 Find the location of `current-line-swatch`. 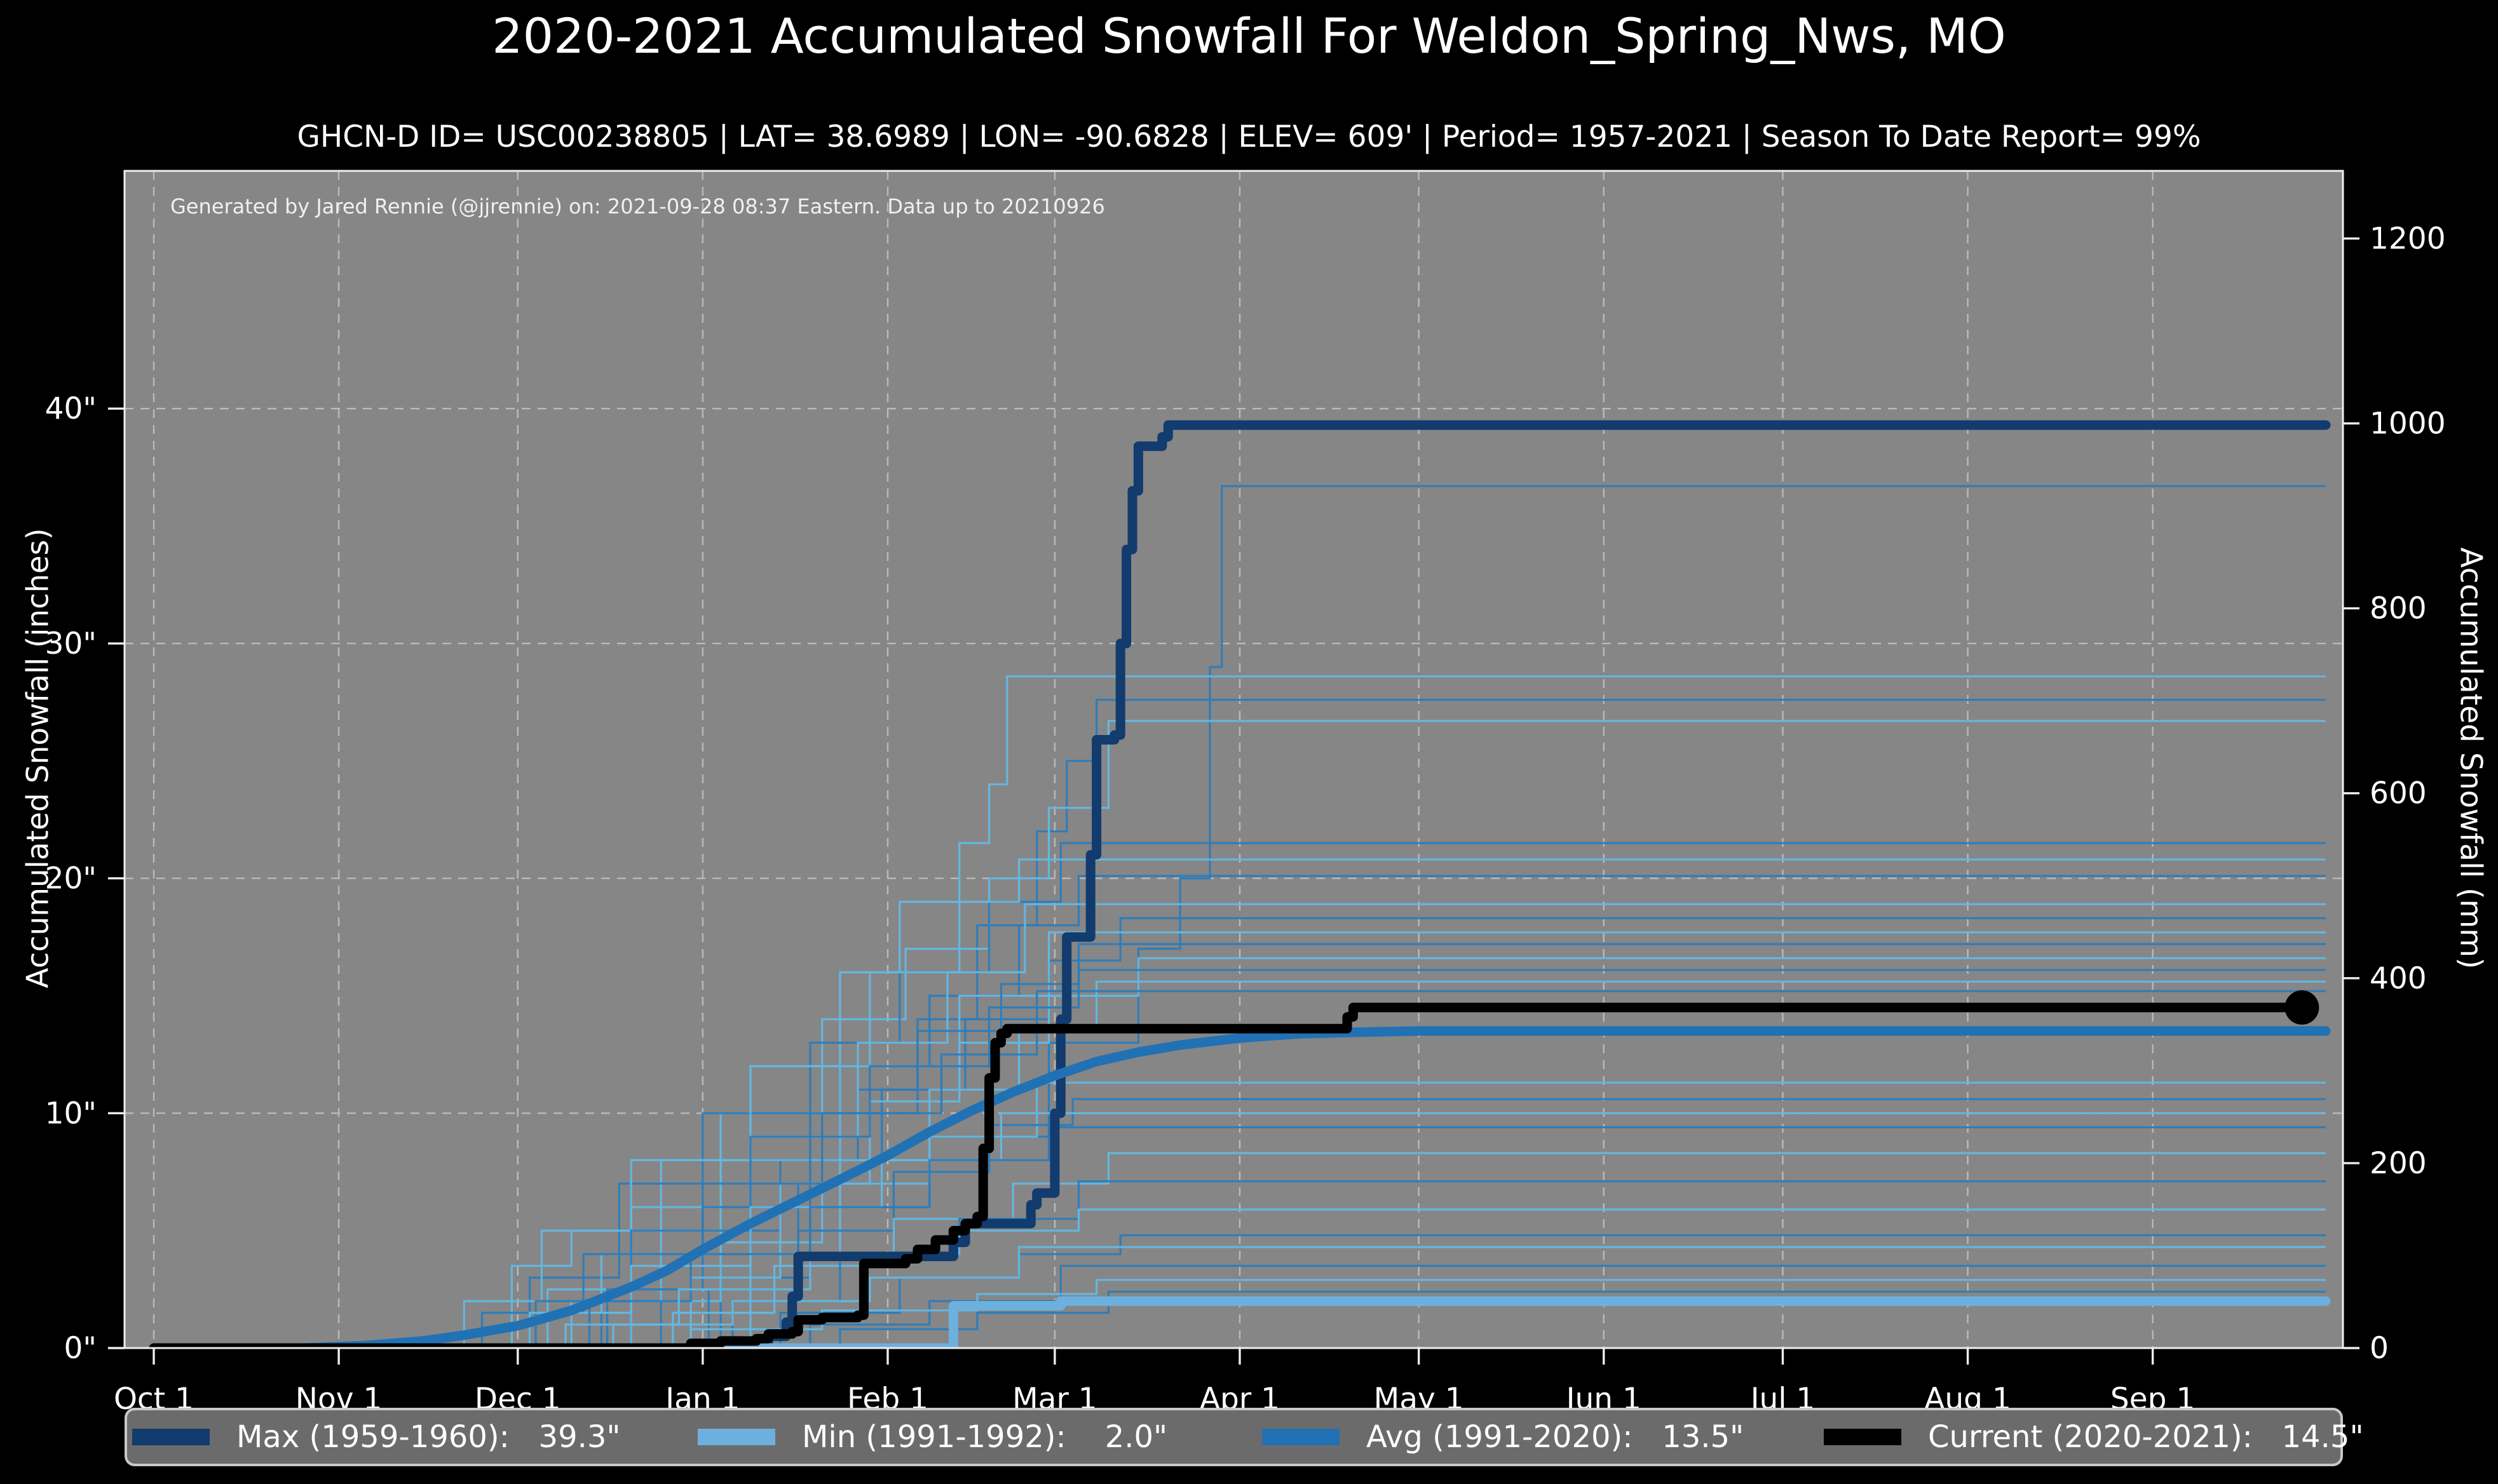

current-line-swatch is located at coordinates (1862, 1437).